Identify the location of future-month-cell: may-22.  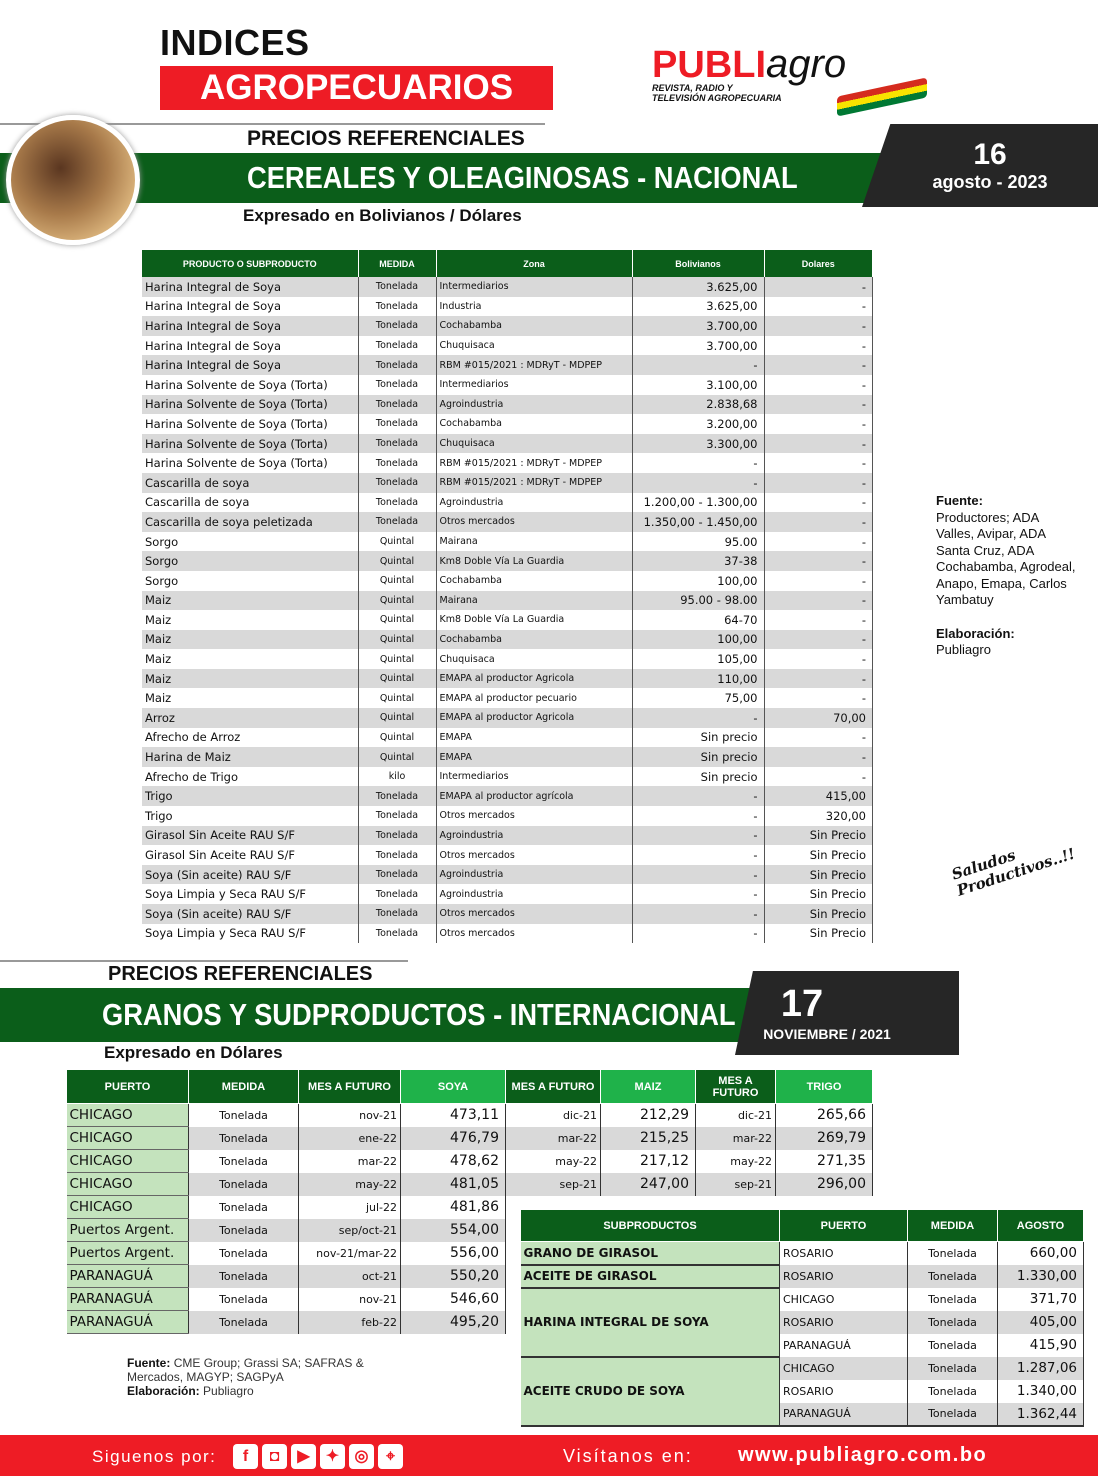
(553, 1161).